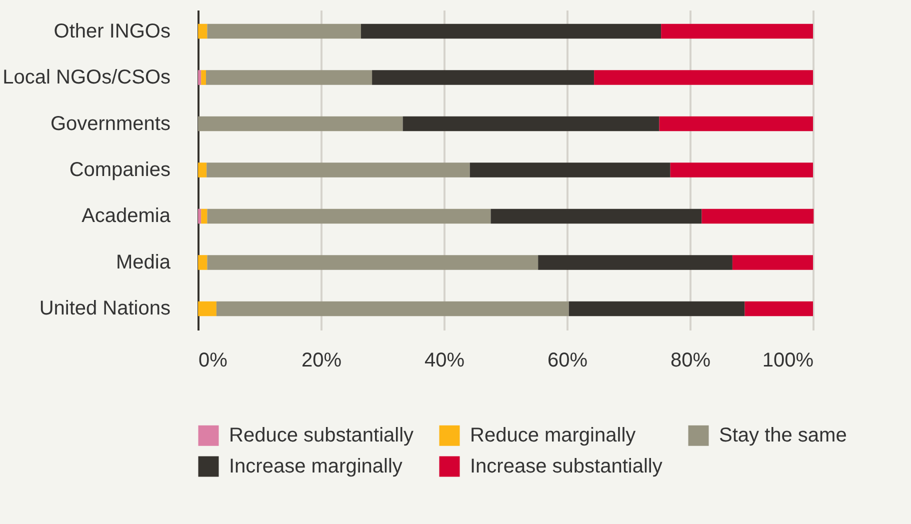 The width and height of the screenshot is (911, 524). What do you see at coordinates (144, 262) in the screenshot?
I see `y-tick-label: Media` at bounding box center [144, 262].